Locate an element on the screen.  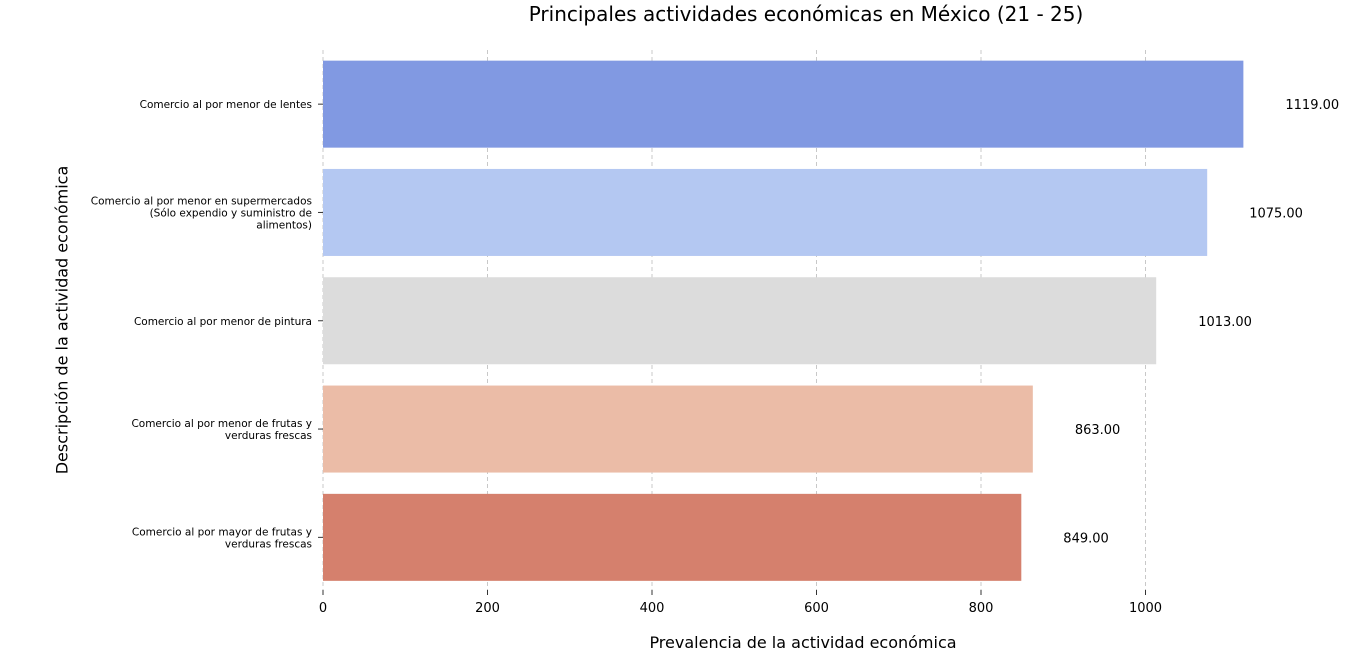
y-axis-label: Descripción de la actividad económica is located at coordinates (62, 320).